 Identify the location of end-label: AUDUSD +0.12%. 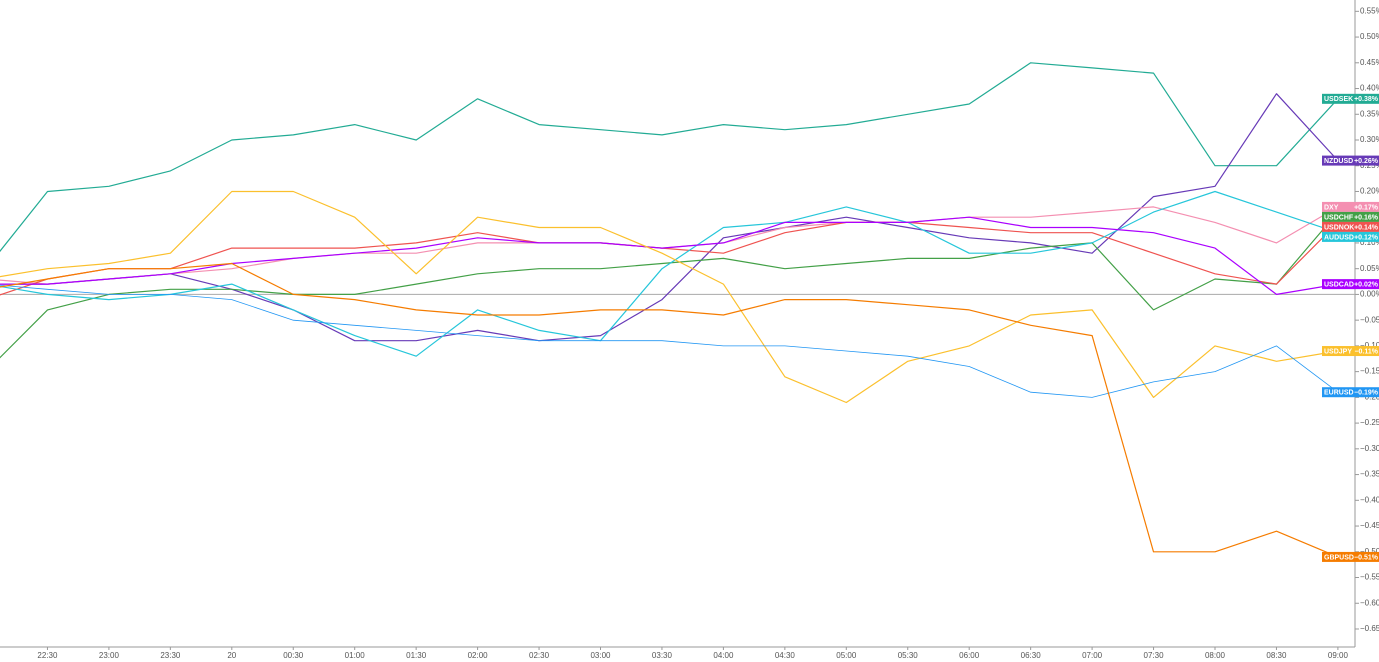
(1350, 236).